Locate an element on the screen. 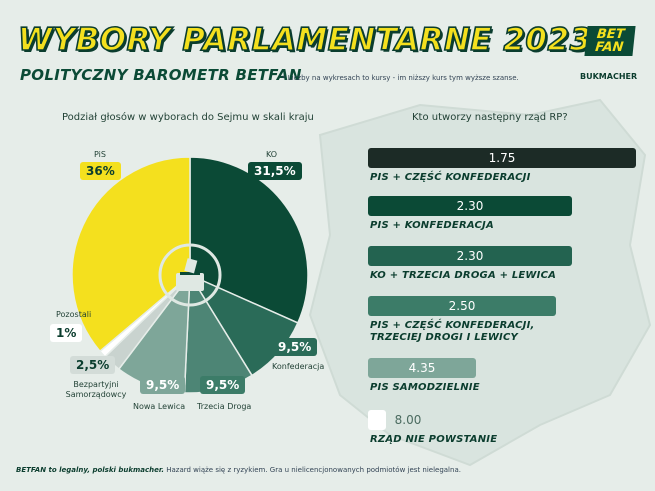  page-subtitle: POLITYCZNY BAROMETR BETFAN is located at coordinates (161, 75).